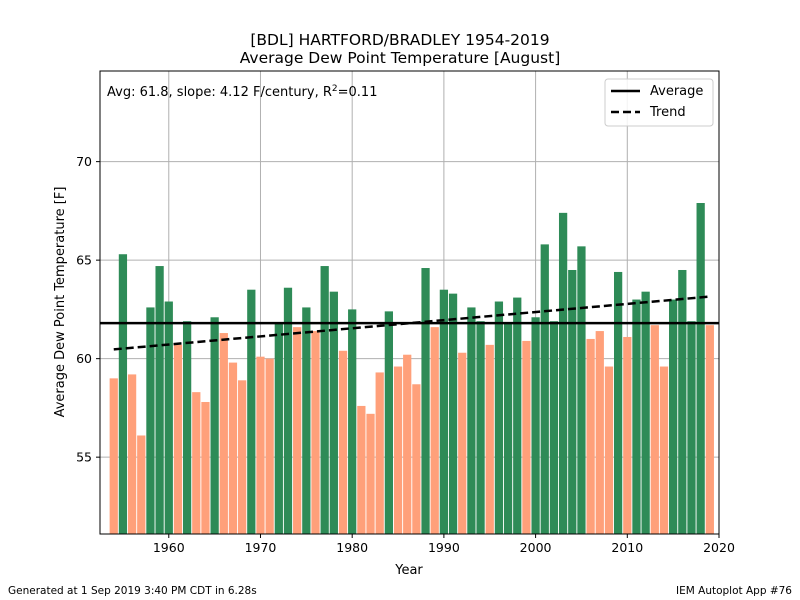 This screenshot has width=800, height=600. Describe the element at coordinates (627, 547) in the screenshot. I see `x-tick-label-2010: 2010` at that location.